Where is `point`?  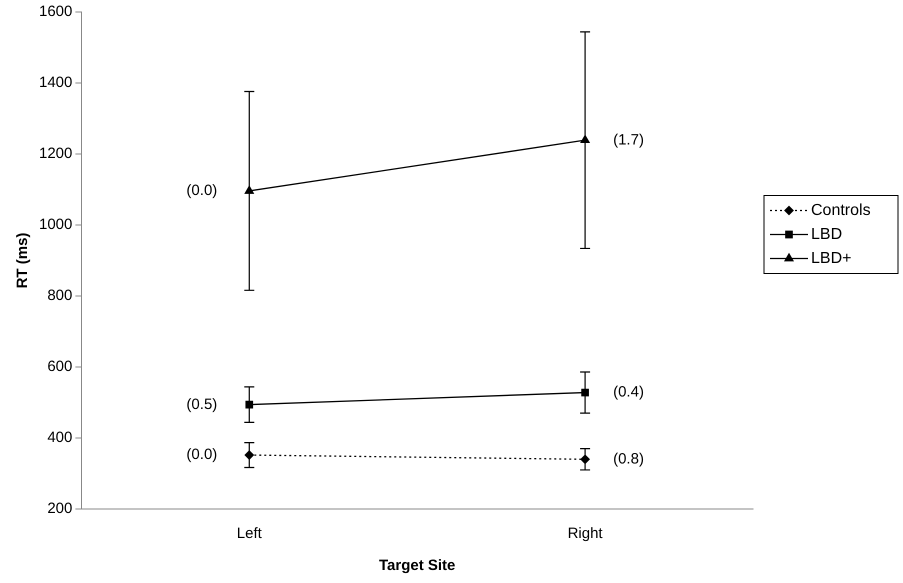
point is located at coordinates (585, 392).